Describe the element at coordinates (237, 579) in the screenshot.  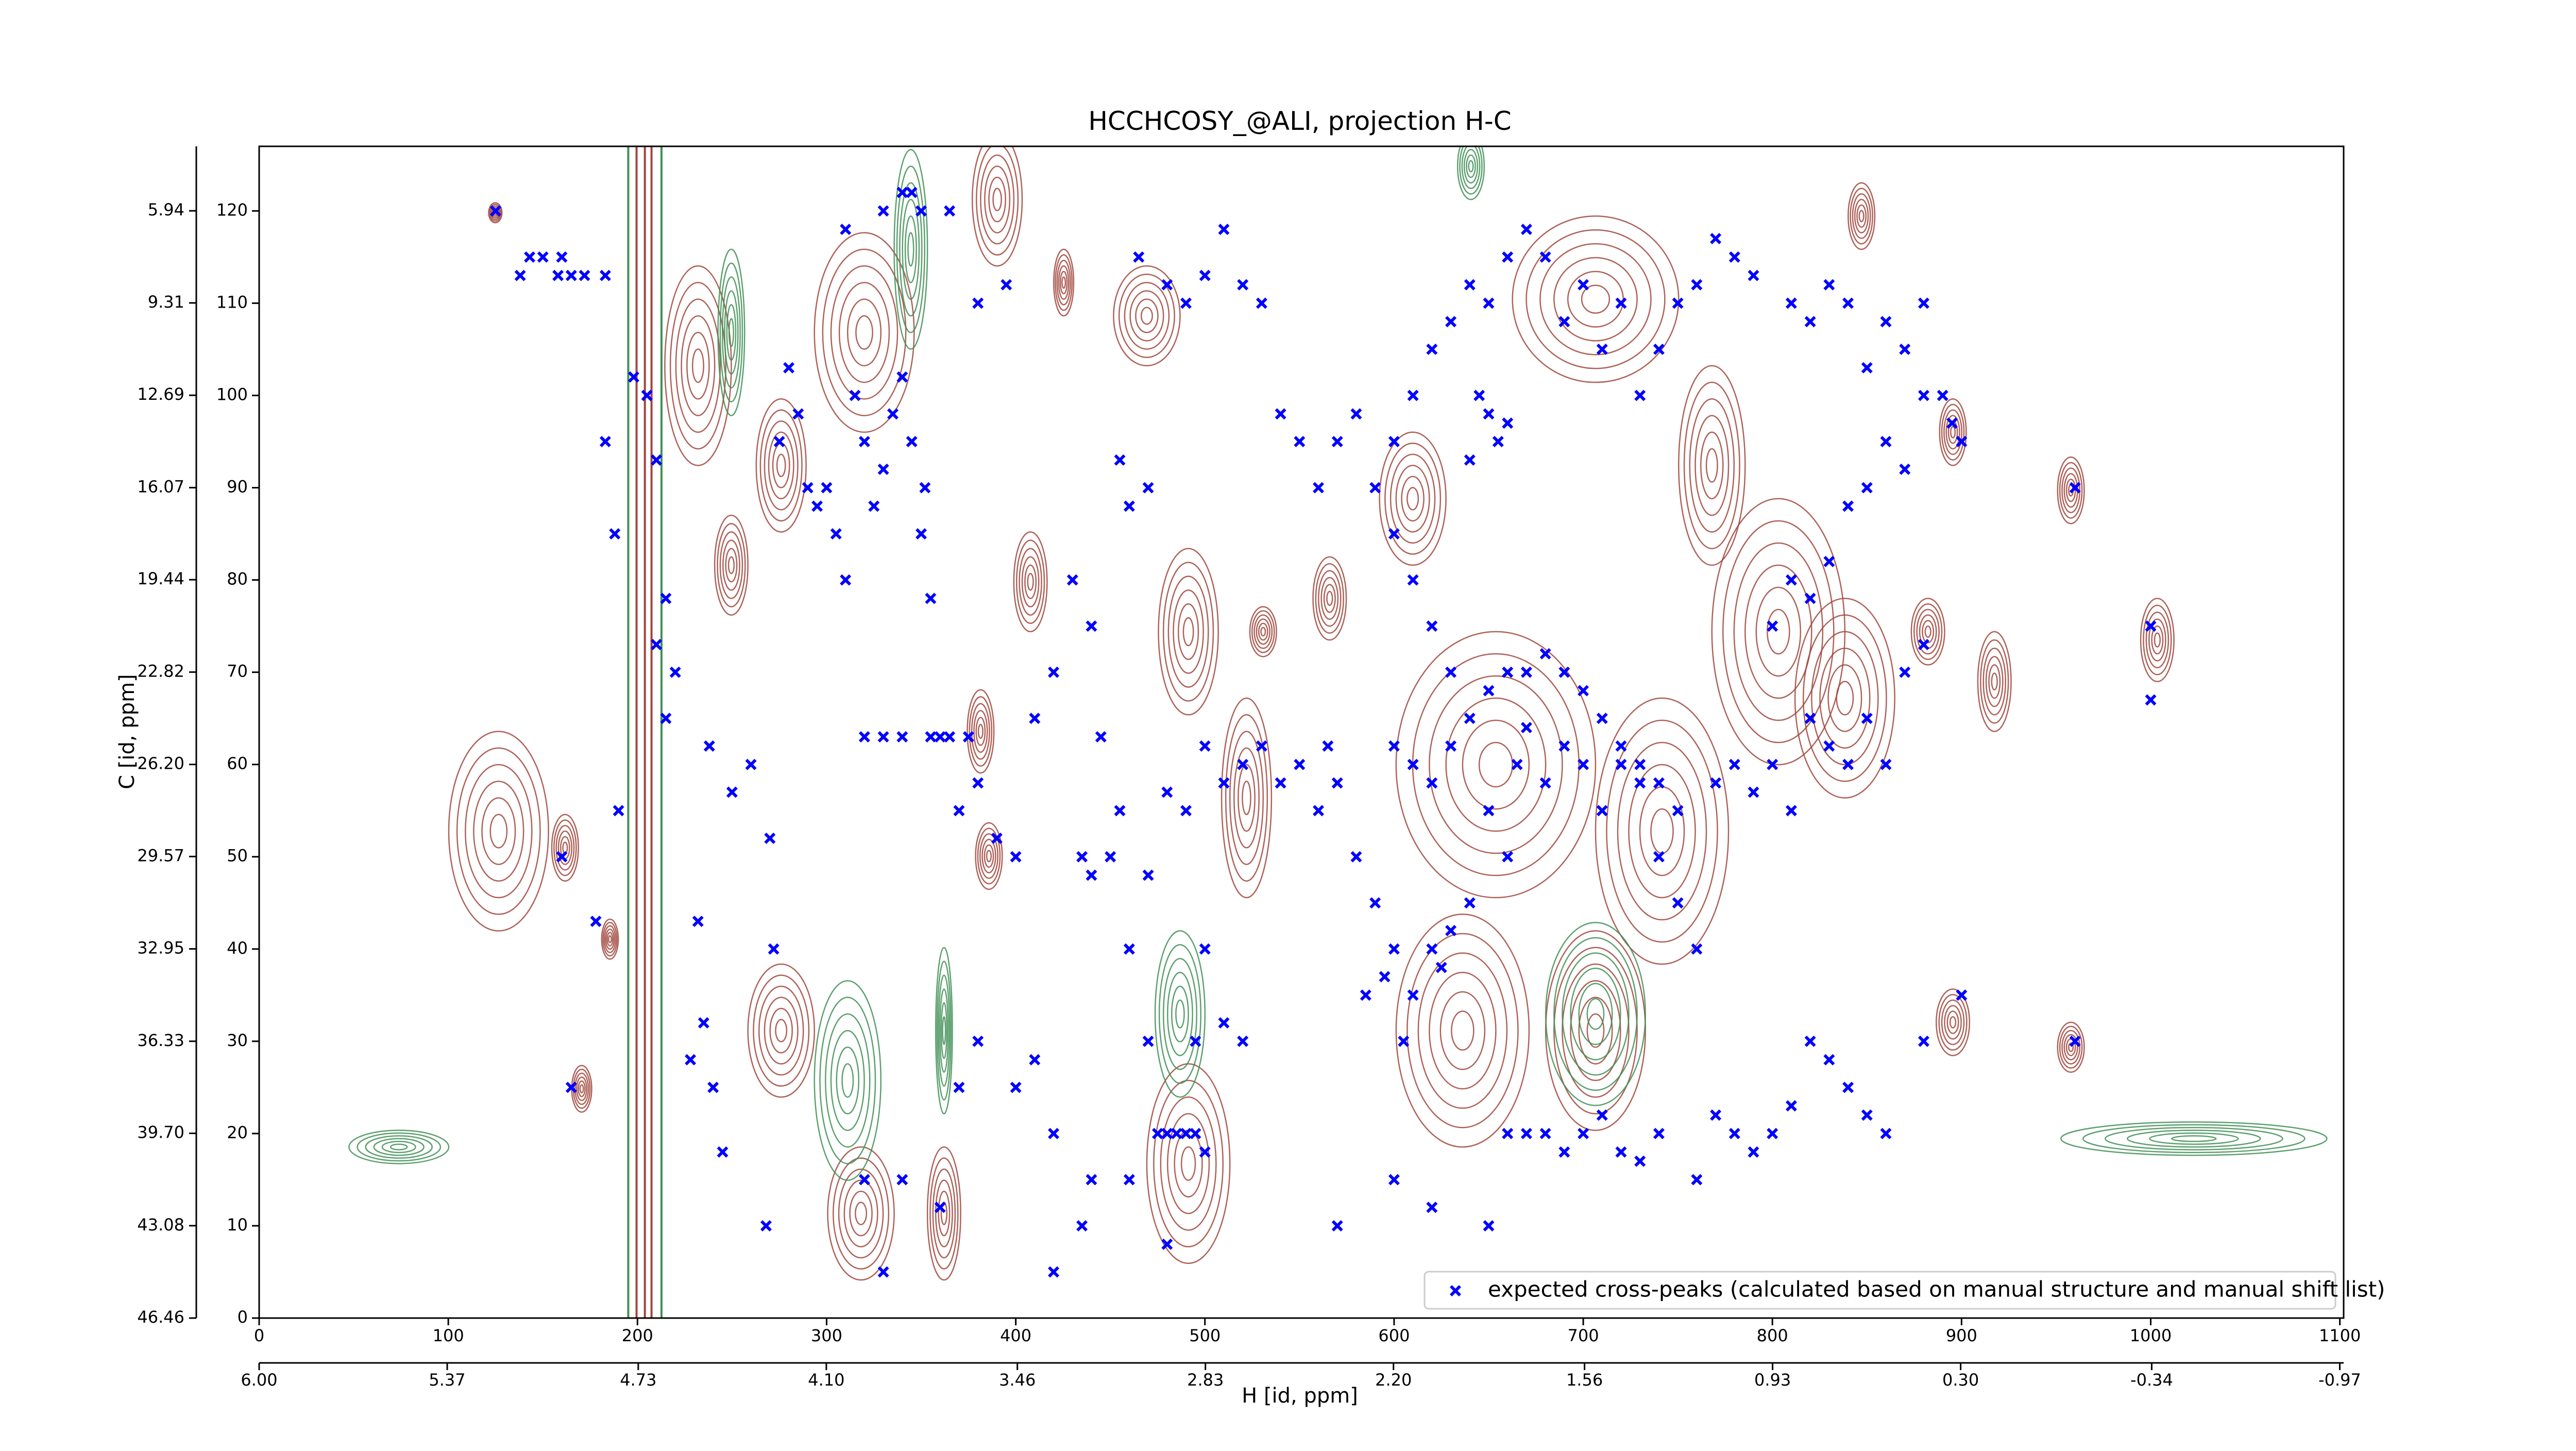
I see `y-tick-label: 80` at that location.